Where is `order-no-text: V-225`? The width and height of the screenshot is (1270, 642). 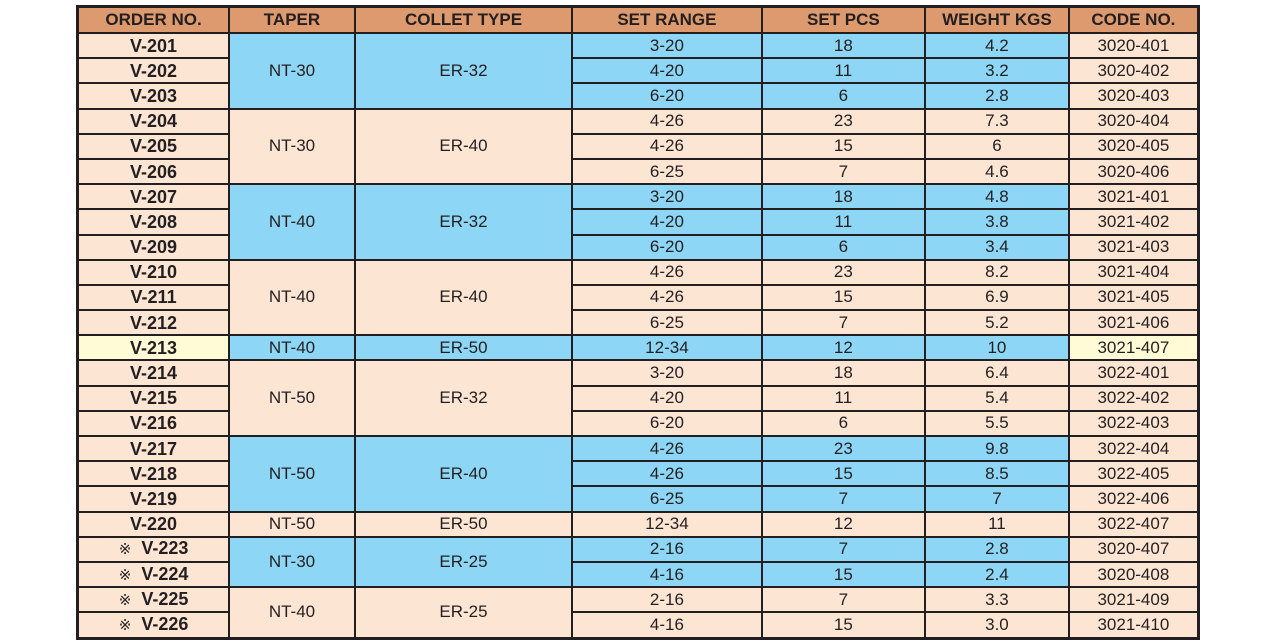
order-no-text: V-225 is located at coordinates (165, 598).